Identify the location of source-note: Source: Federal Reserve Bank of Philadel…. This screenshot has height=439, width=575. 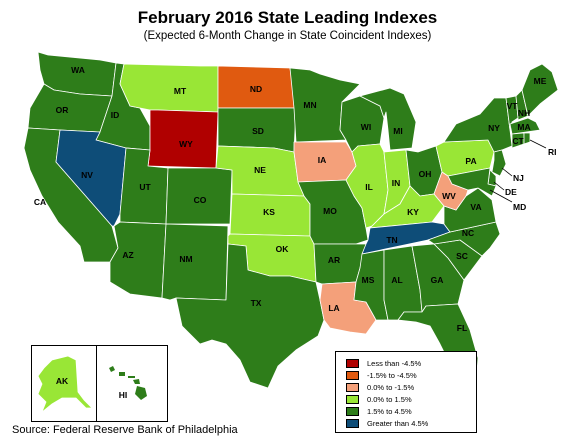
(125, 430).